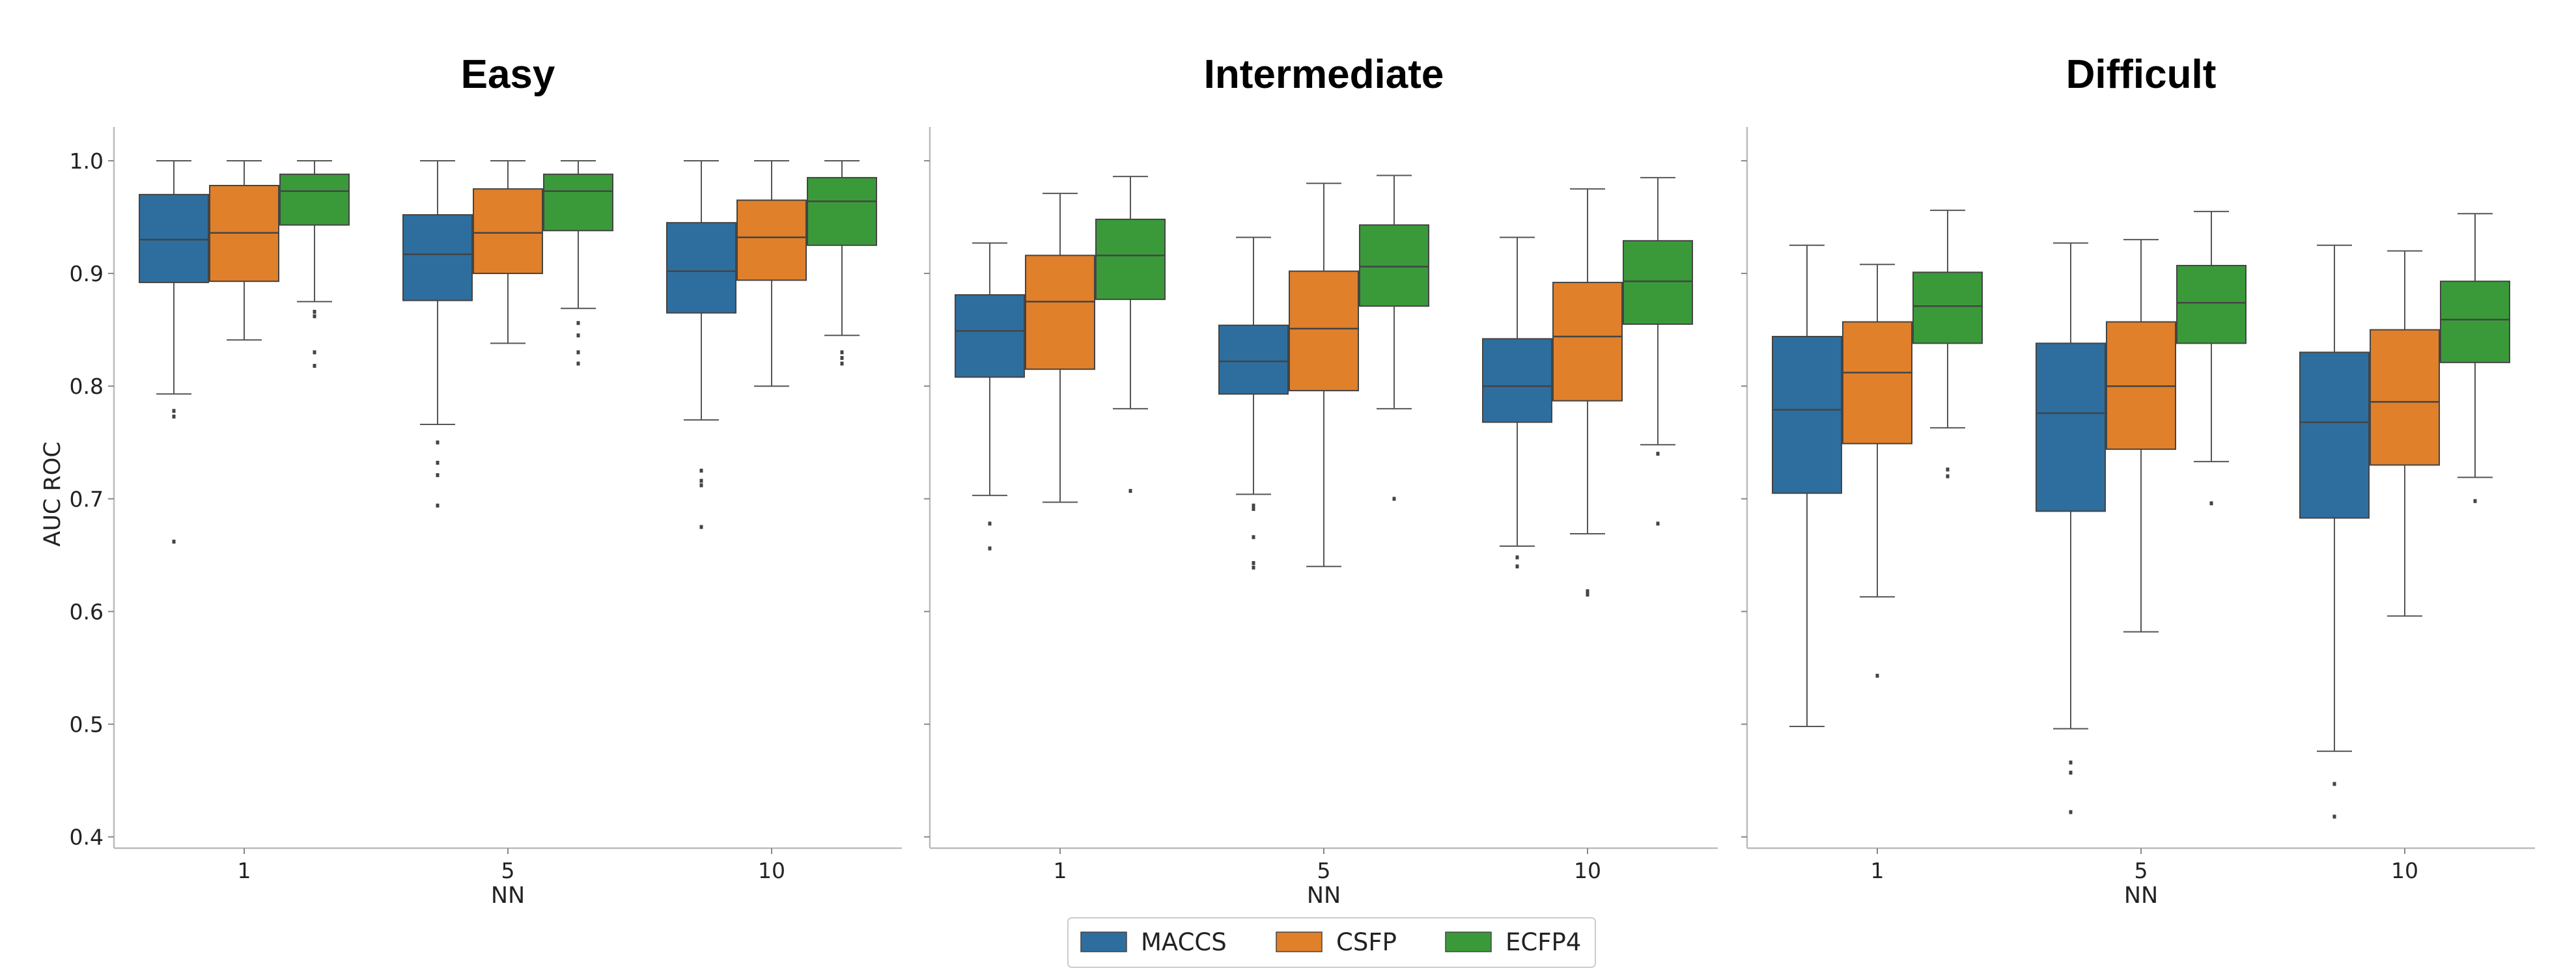 The image size is (2576, 979). What do you see at coordinates (244, 250) in the screenshot?
I see `box-easy-nn1-csfp` at bounding box center [244, 250].